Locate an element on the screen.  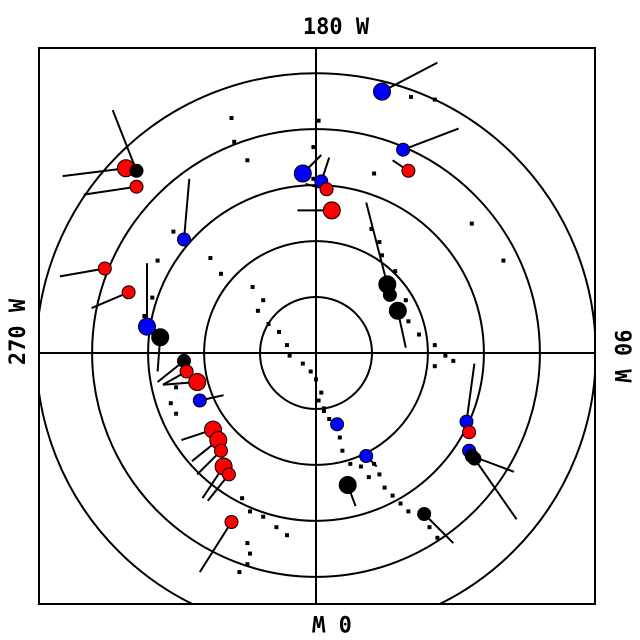
label-top: 180 W is located at coordinates (336, 27).